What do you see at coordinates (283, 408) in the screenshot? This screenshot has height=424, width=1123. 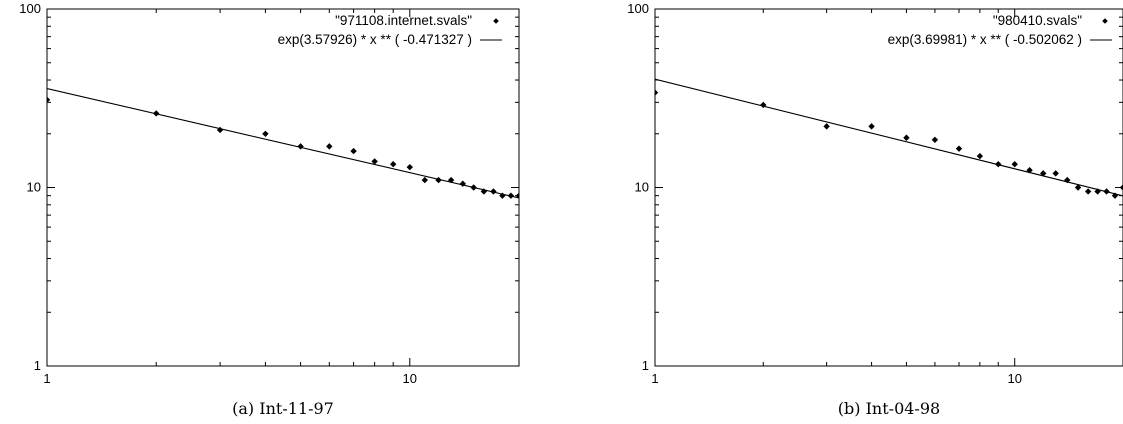 I see `chart-caption: (a) Int-11-97` at bounding box center [283, 408].